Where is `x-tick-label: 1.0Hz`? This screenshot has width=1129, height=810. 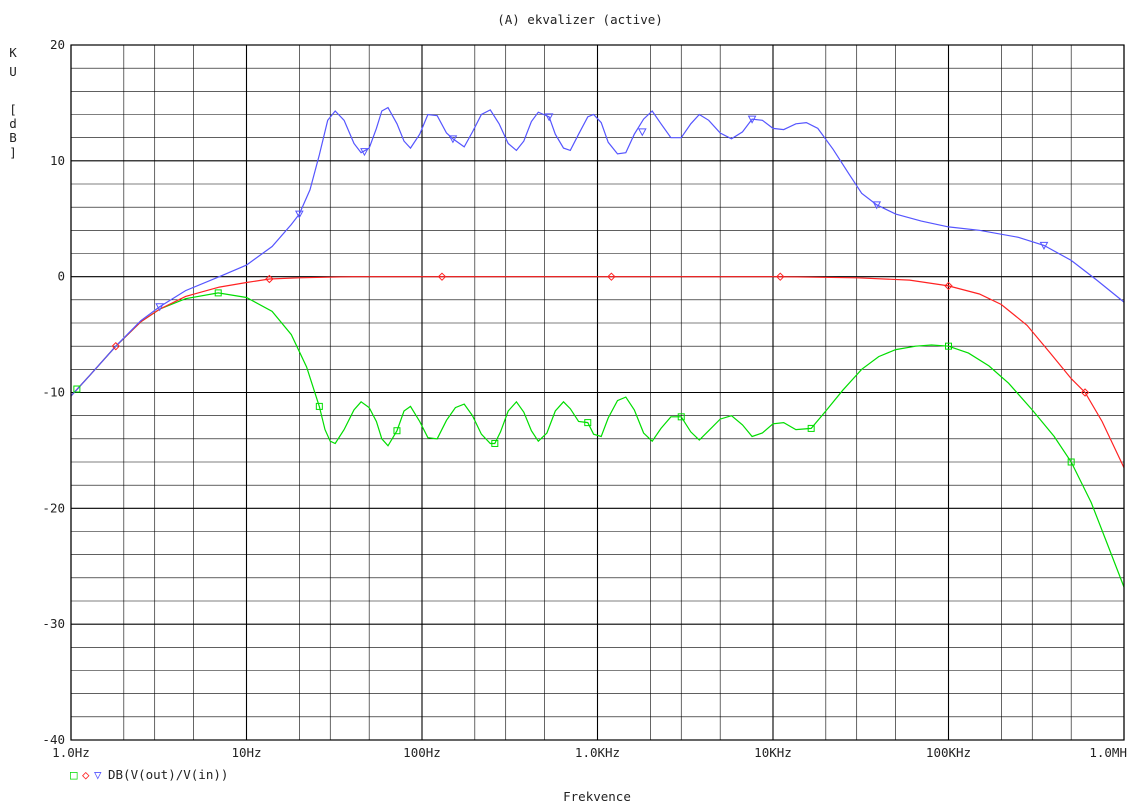
x-tick-label: 1.0Hz is located at coordinates (71, 752).